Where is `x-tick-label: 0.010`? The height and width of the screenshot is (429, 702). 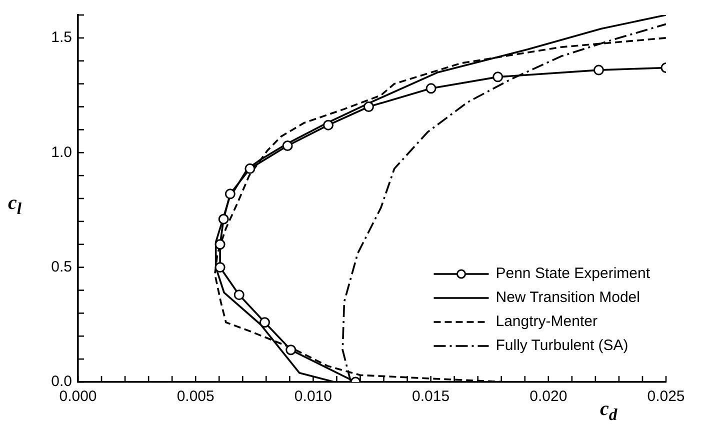 x-tick-label: 0.010 is located at coordinates (313, 397).